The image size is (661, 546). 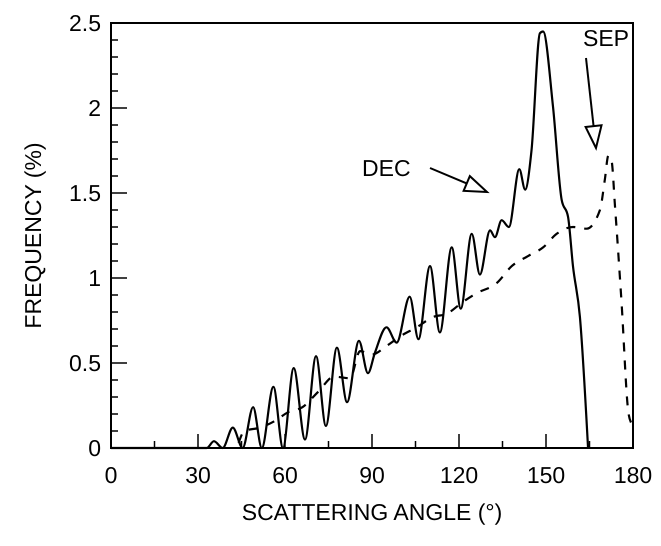 What do you see at coordinates (94, 278) in the screenshot?
I see `y-tick-label: 1` at bounding box center [94, 278].